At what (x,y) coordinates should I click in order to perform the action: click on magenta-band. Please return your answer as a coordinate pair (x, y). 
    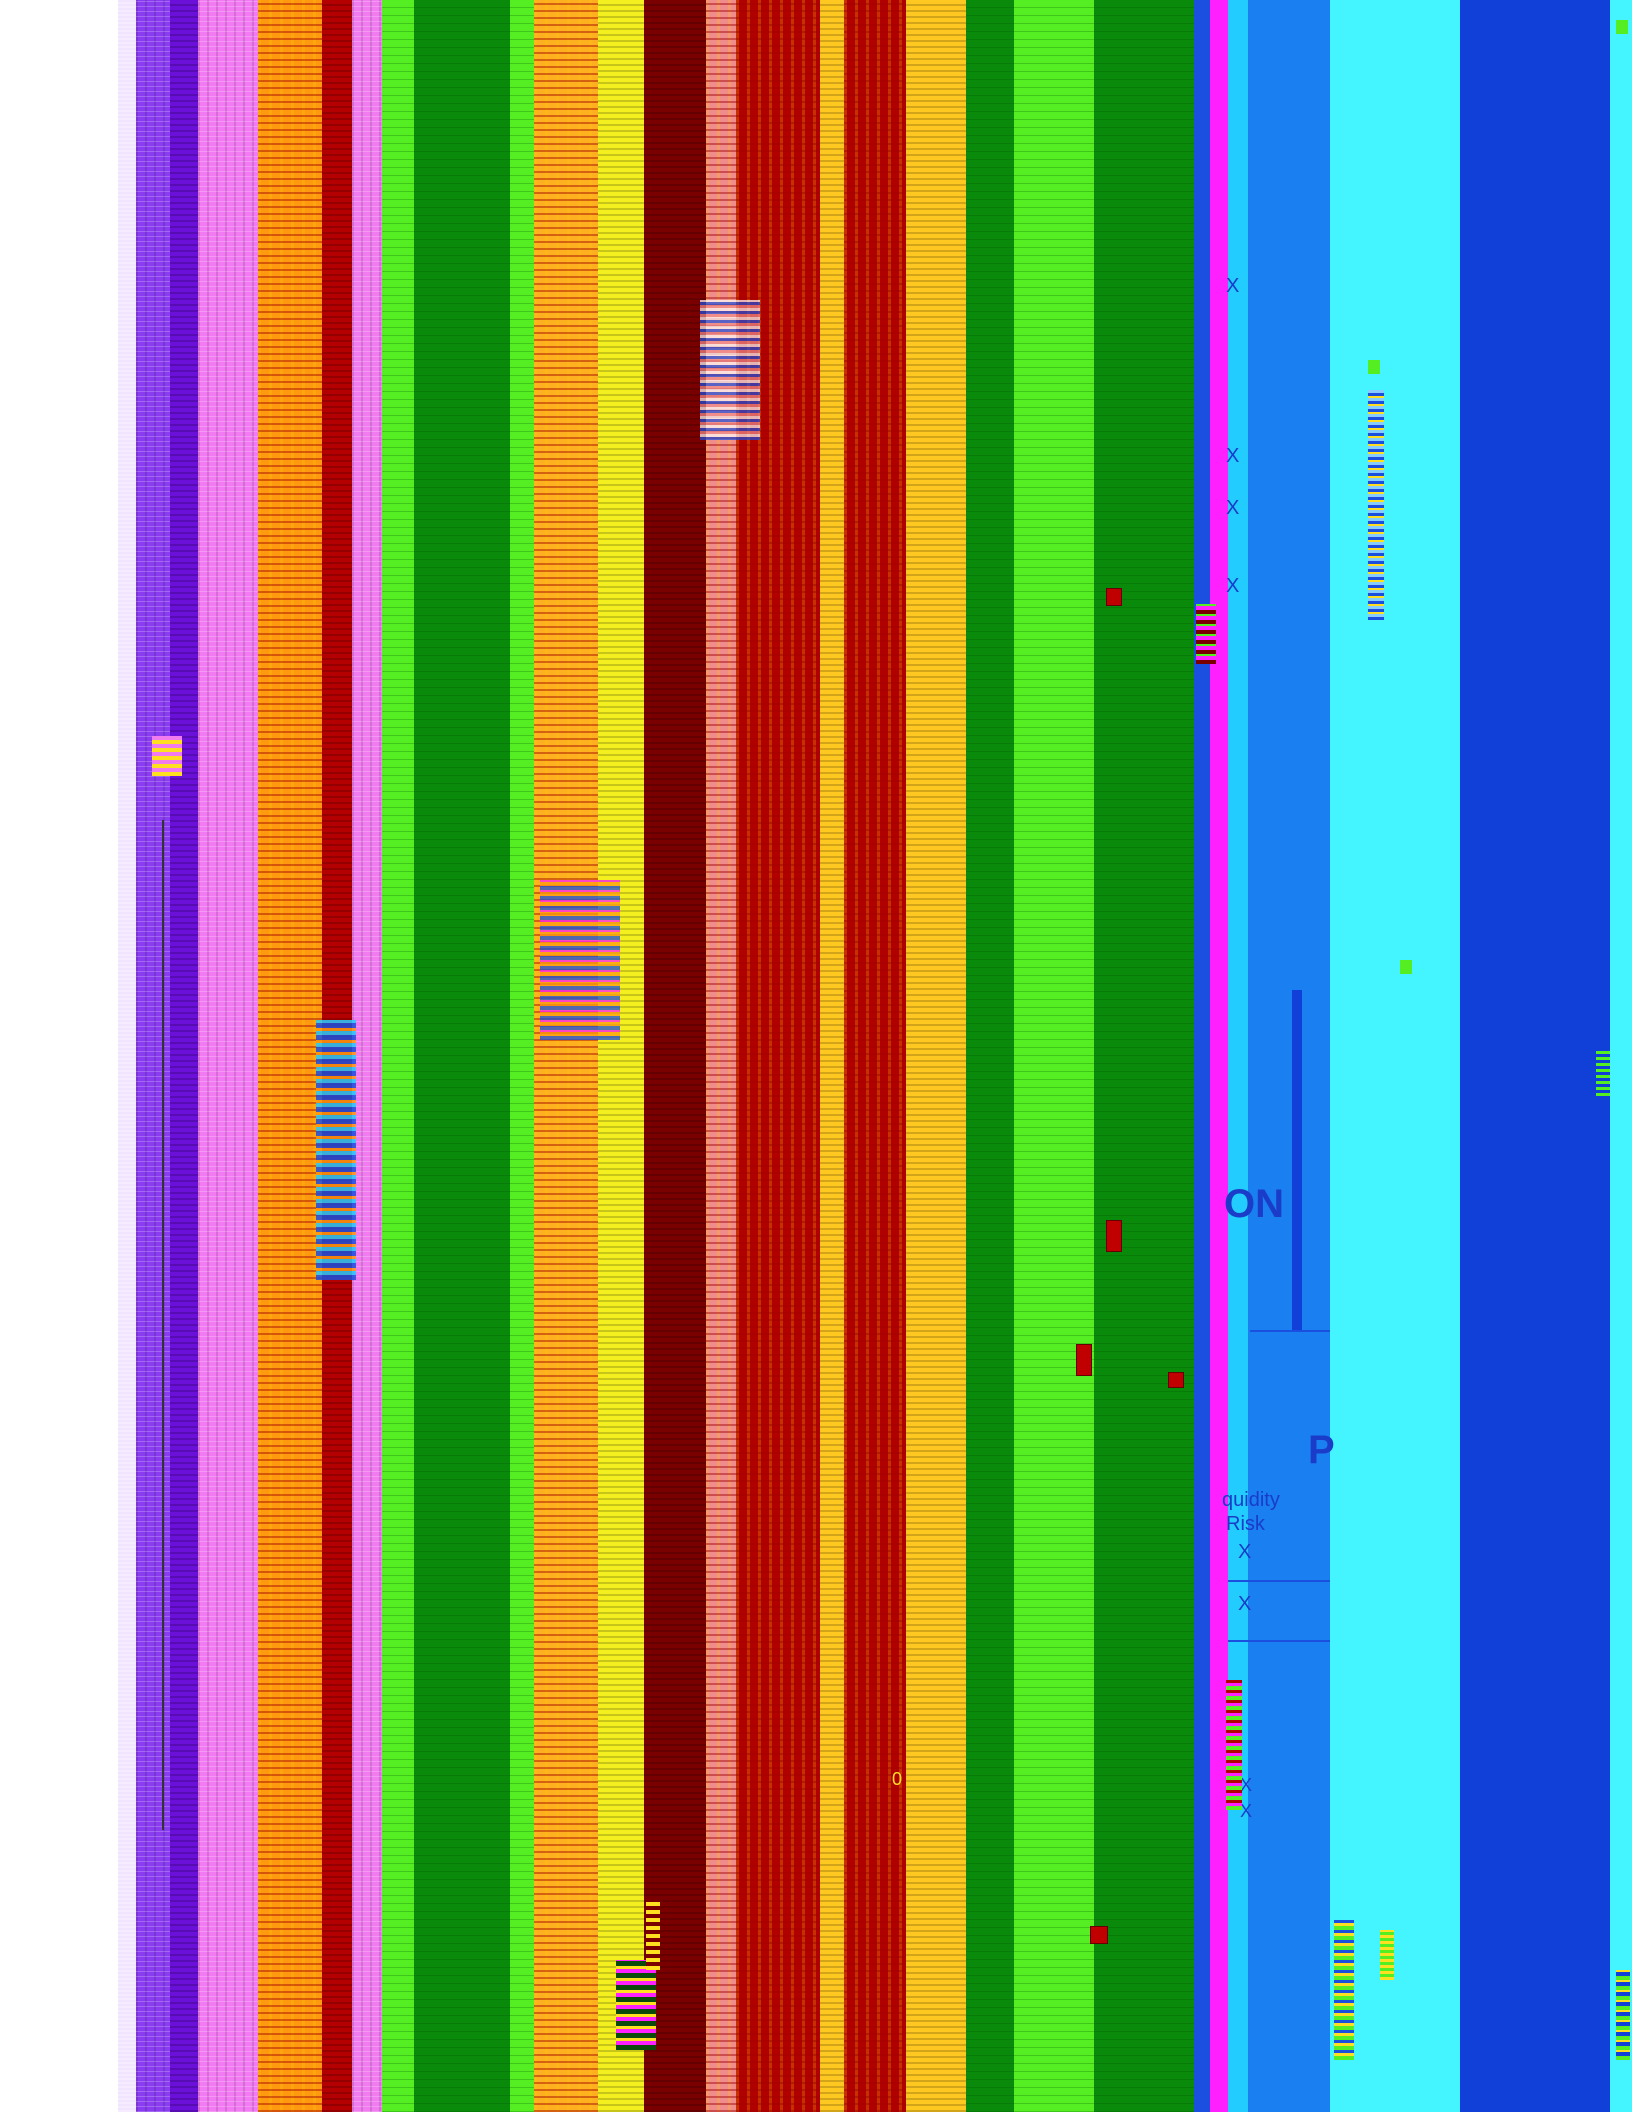
    Looking at the image, I should click on (1219, 1056).